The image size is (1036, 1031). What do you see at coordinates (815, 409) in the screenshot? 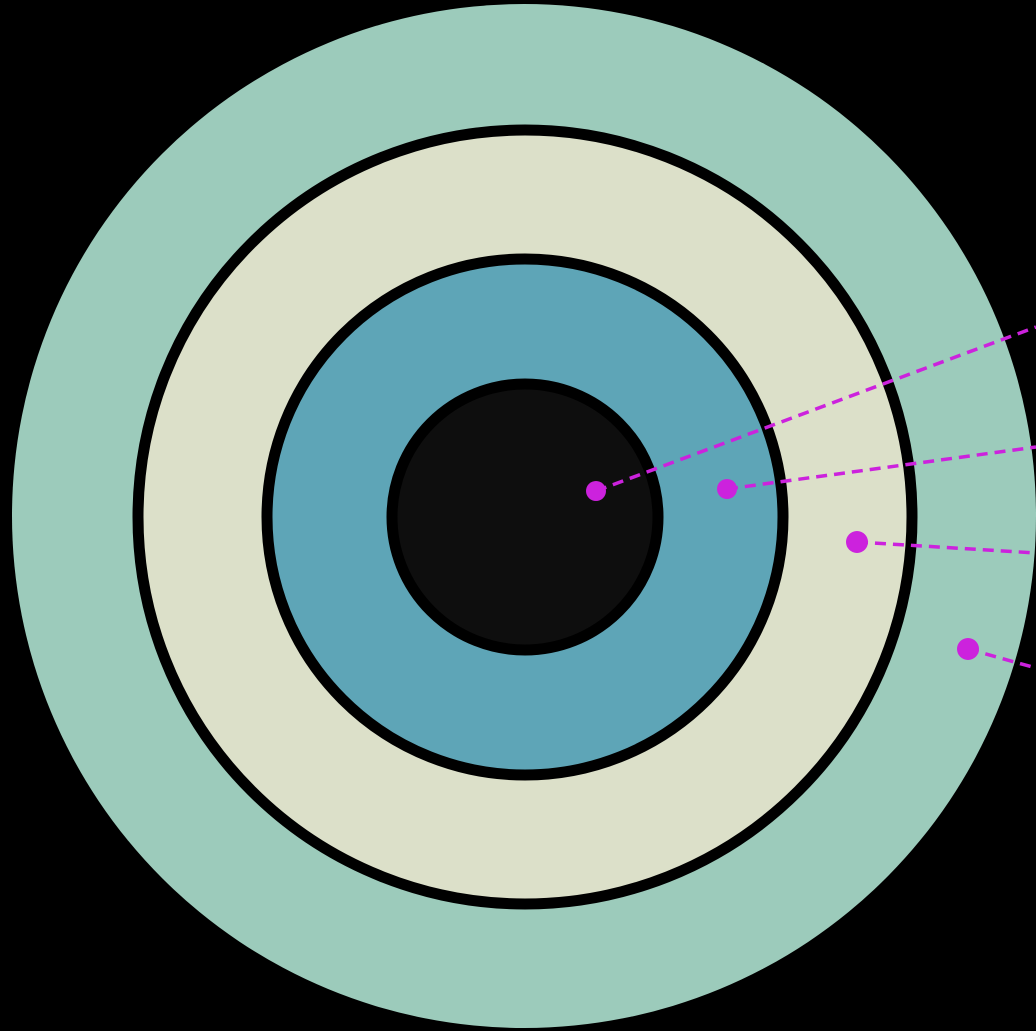
I see `callout-line-core` at bounding box center [815, 409].